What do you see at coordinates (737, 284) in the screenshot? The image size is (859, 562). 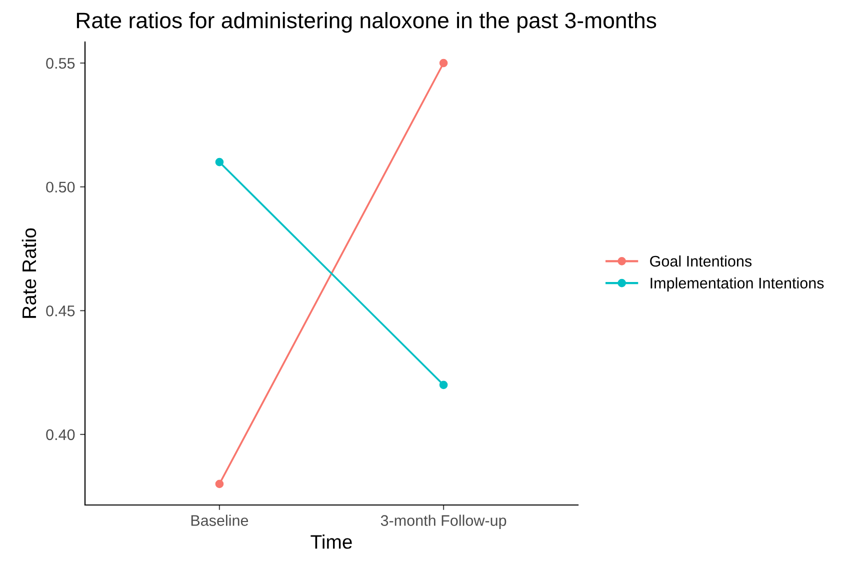 I see `legend-label: Implementation Intentions` at bounding box center [737, 284].